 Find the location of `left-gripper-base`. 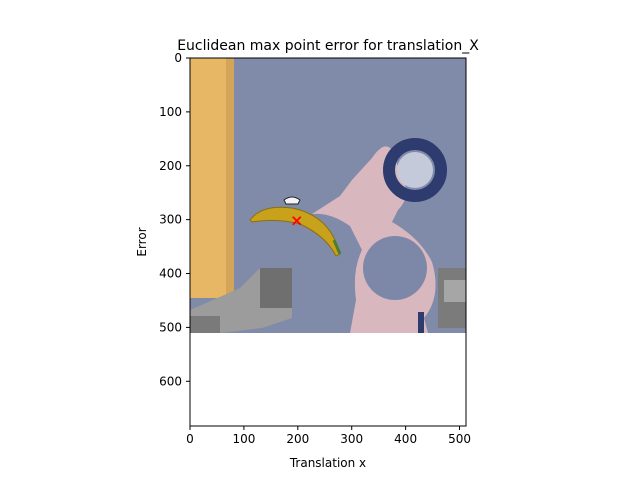

left-gripper-base is located at coordinates (205, 324).